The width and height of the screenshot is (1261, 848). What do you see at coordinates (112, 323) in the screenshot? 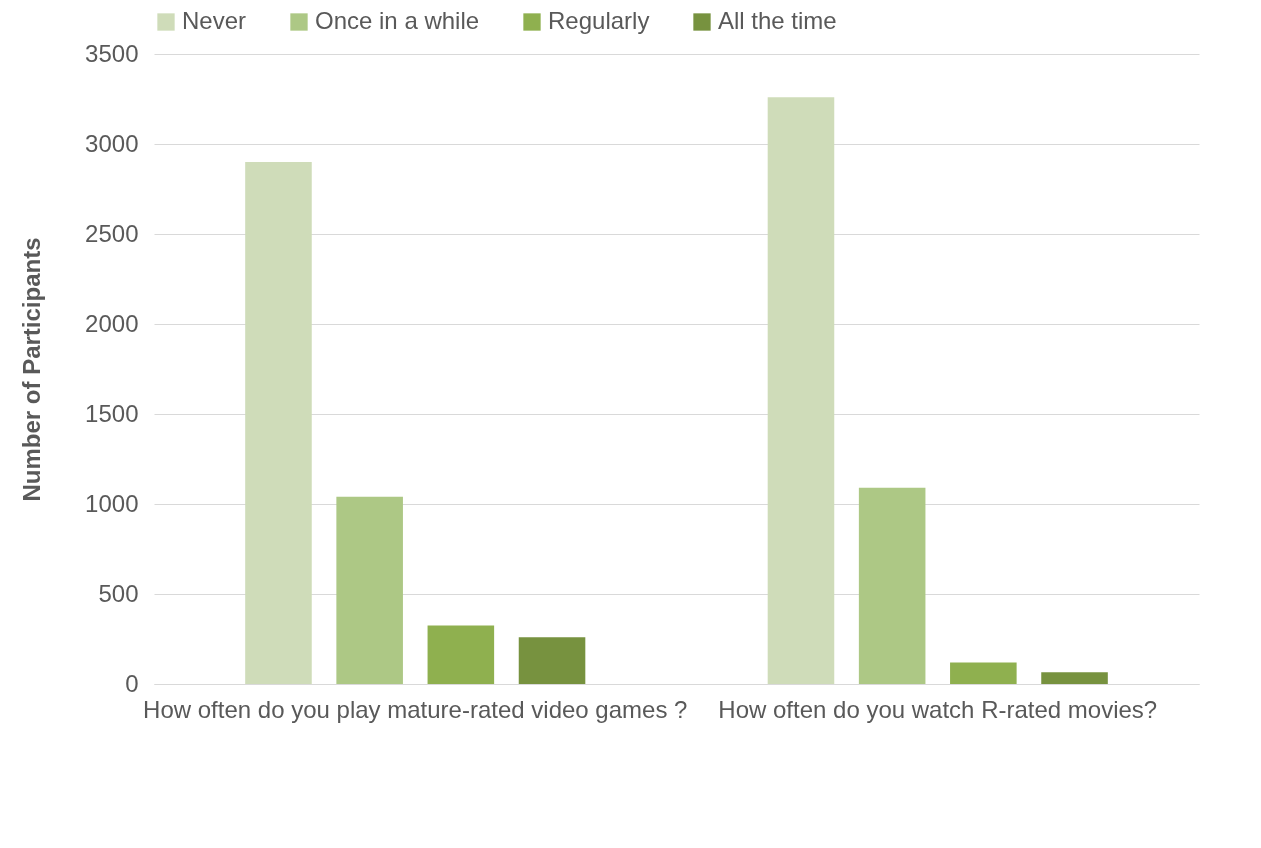
I see `y-tick-label: 2000` at bounding box center [112, 323].